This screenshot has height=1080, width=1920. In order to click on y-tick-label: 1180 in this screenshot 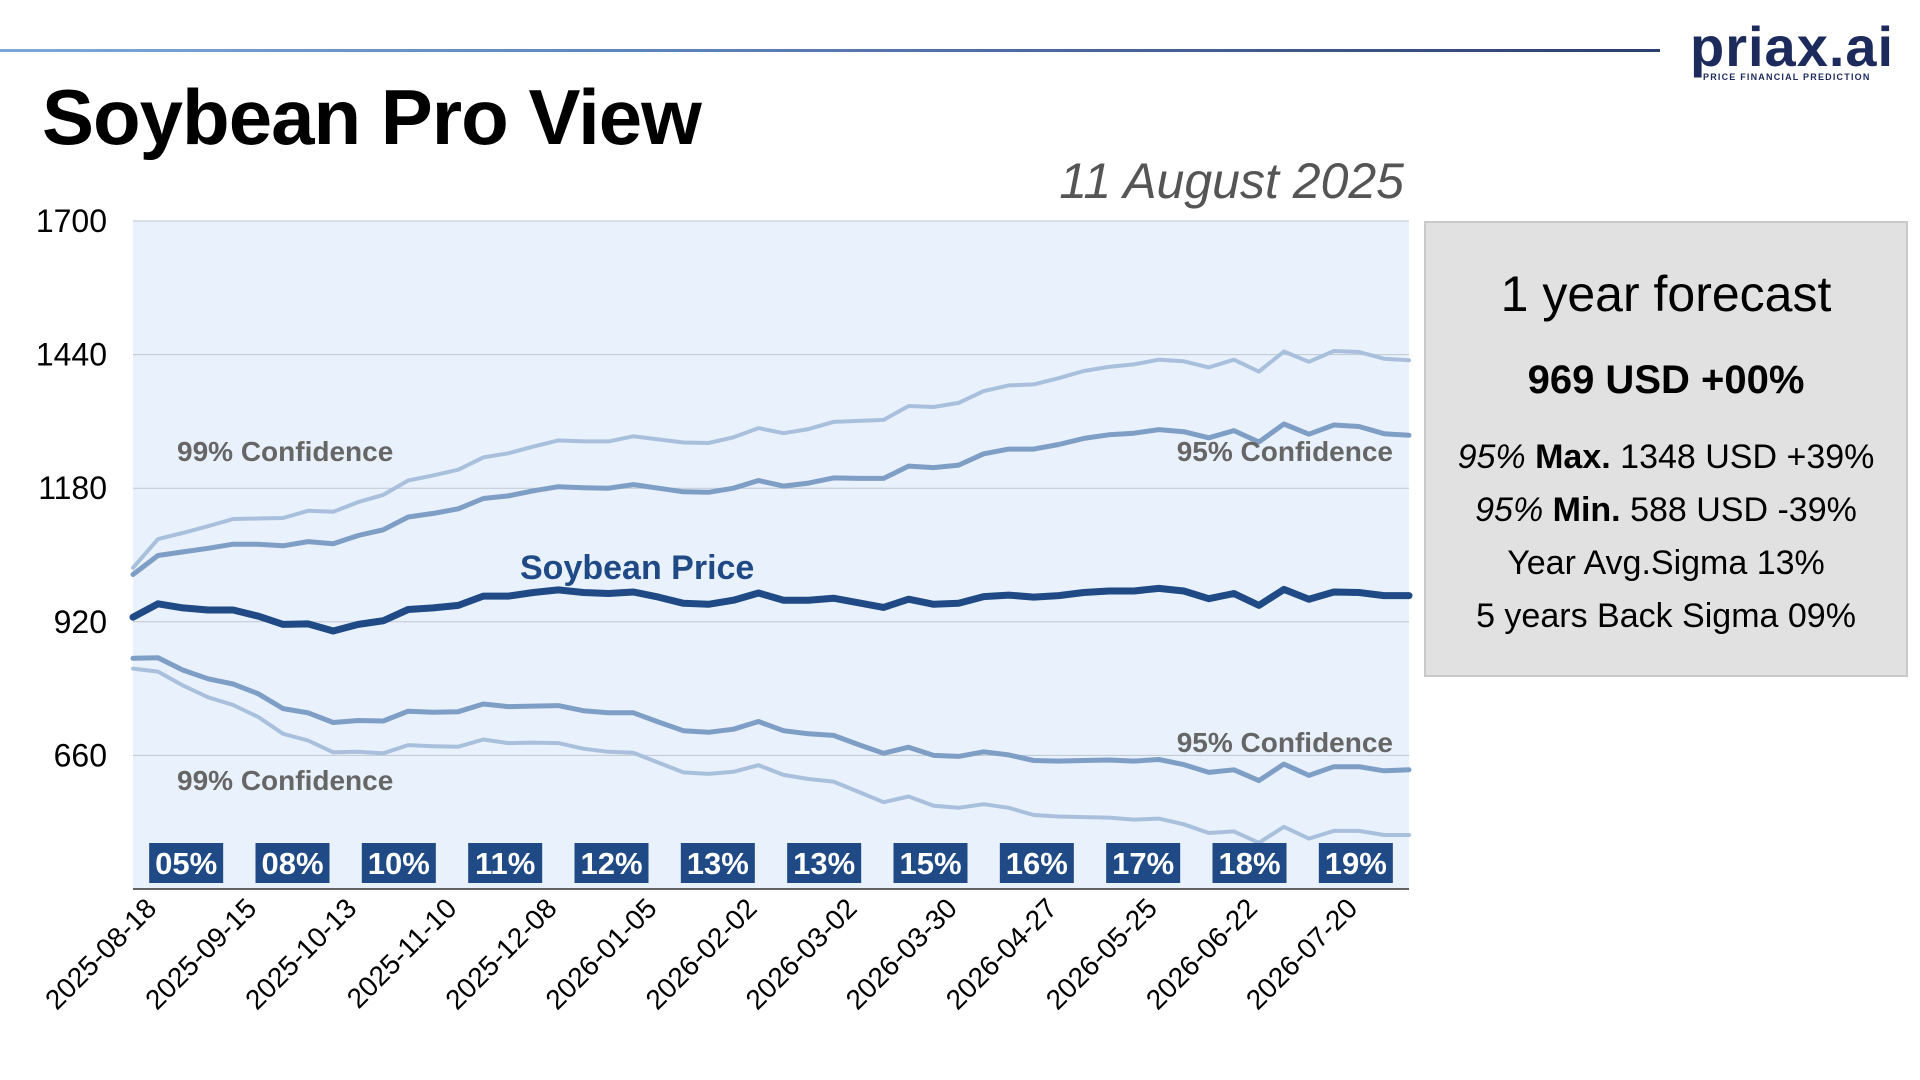, I will do `click(72, 488)`.